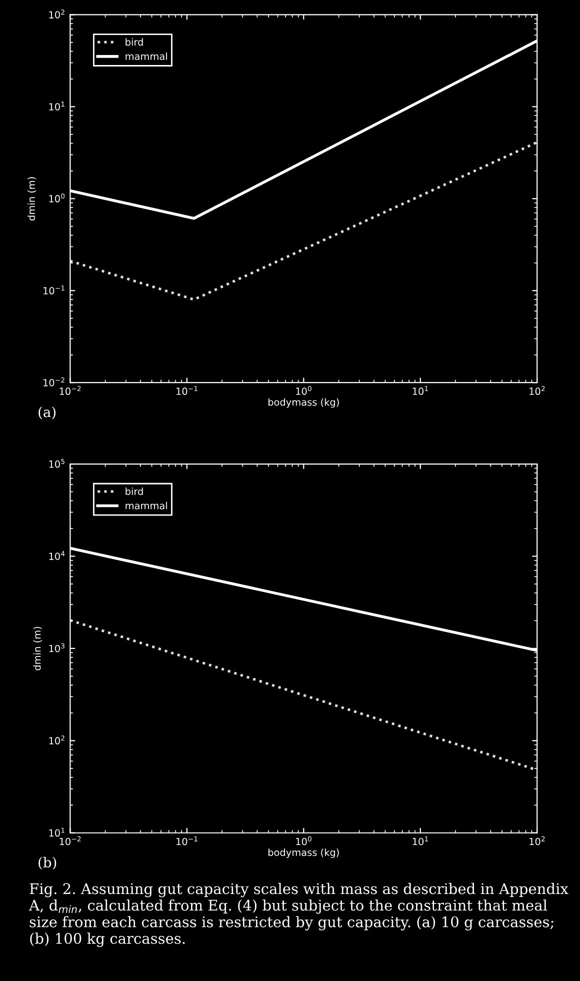  Describe the element at coordinates (298, 914) in the screenshot. I see `caption: Fig. 2. Assuming gut capacity scales with mass as described in Appendix A, d$_{min}$, calculated from Eq. (4) but subject to the constraint that meal size from each carcass is restricted by gut capacity. (a) 10 g carcasses; (b) 100 kg carcasses.` at that location.